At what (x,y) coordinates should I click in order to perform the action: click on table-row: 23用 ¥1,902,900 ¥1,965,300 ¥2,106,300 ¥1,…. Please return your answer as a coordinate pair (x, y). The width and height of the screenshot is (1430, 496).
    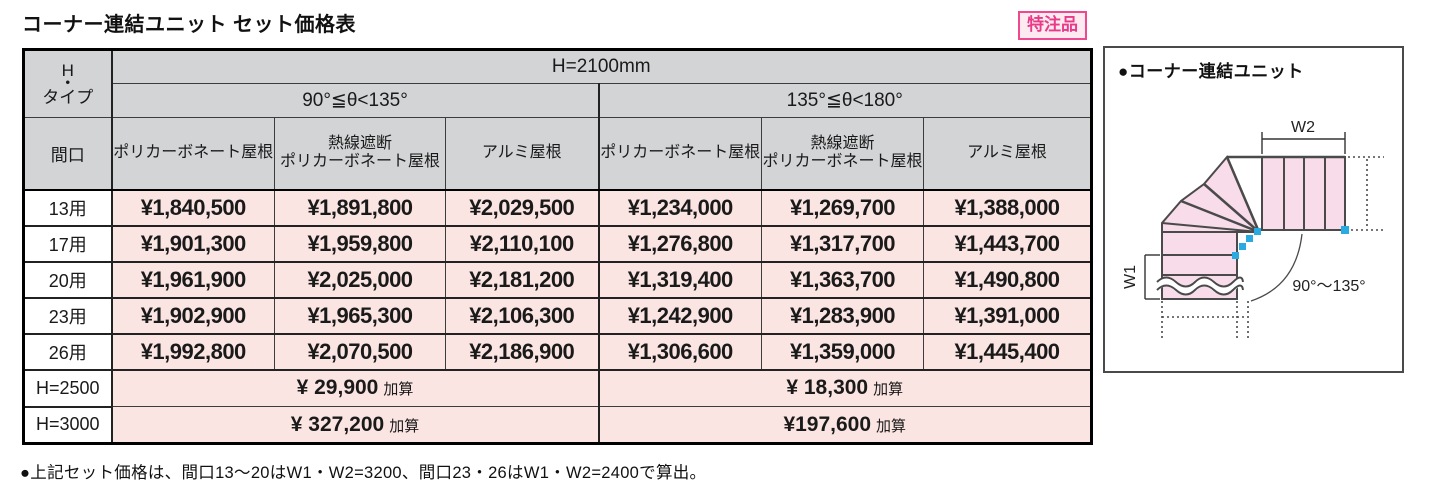
    Looking at the image, I should click on (557, 316).